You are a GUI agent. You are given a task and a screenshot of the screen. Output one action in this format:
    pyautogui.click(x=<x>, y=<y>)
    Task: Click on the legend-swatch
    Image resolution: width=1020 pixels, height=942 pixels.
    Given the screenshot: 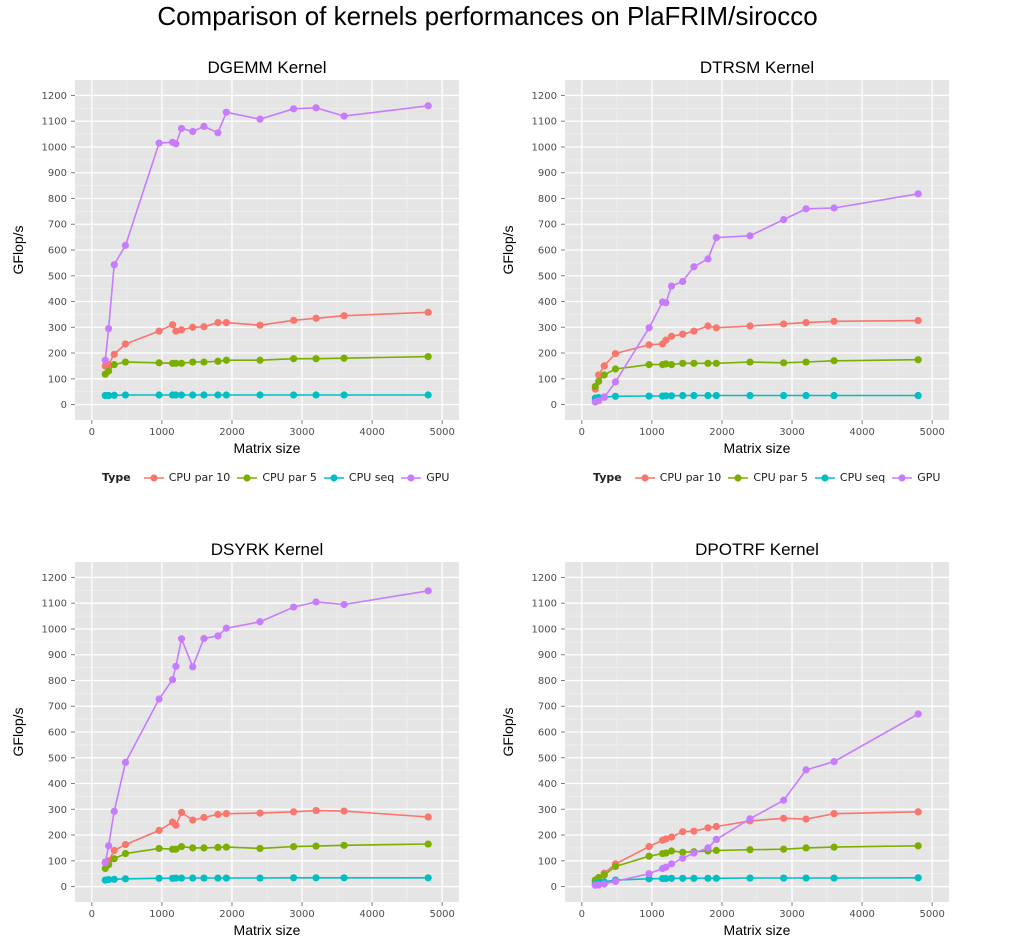 What is the action you would take?
    pyautogui.click(x=738, y=477)
    